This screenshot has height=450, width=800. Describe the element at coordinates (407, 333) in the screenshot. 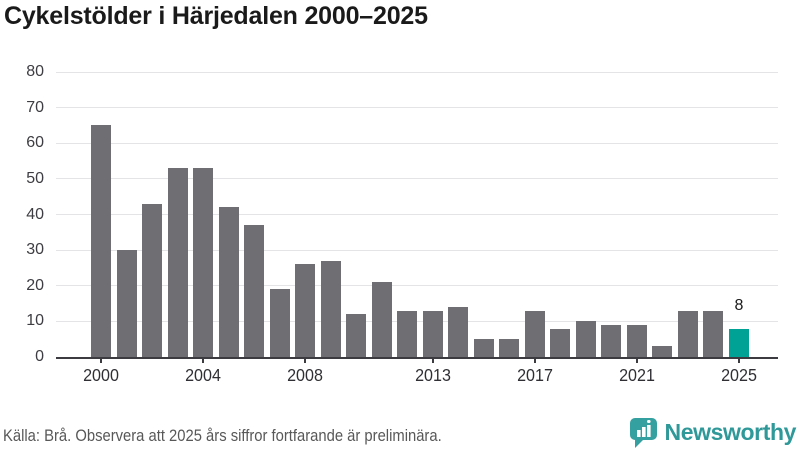

I see `bar-2012` at that location.